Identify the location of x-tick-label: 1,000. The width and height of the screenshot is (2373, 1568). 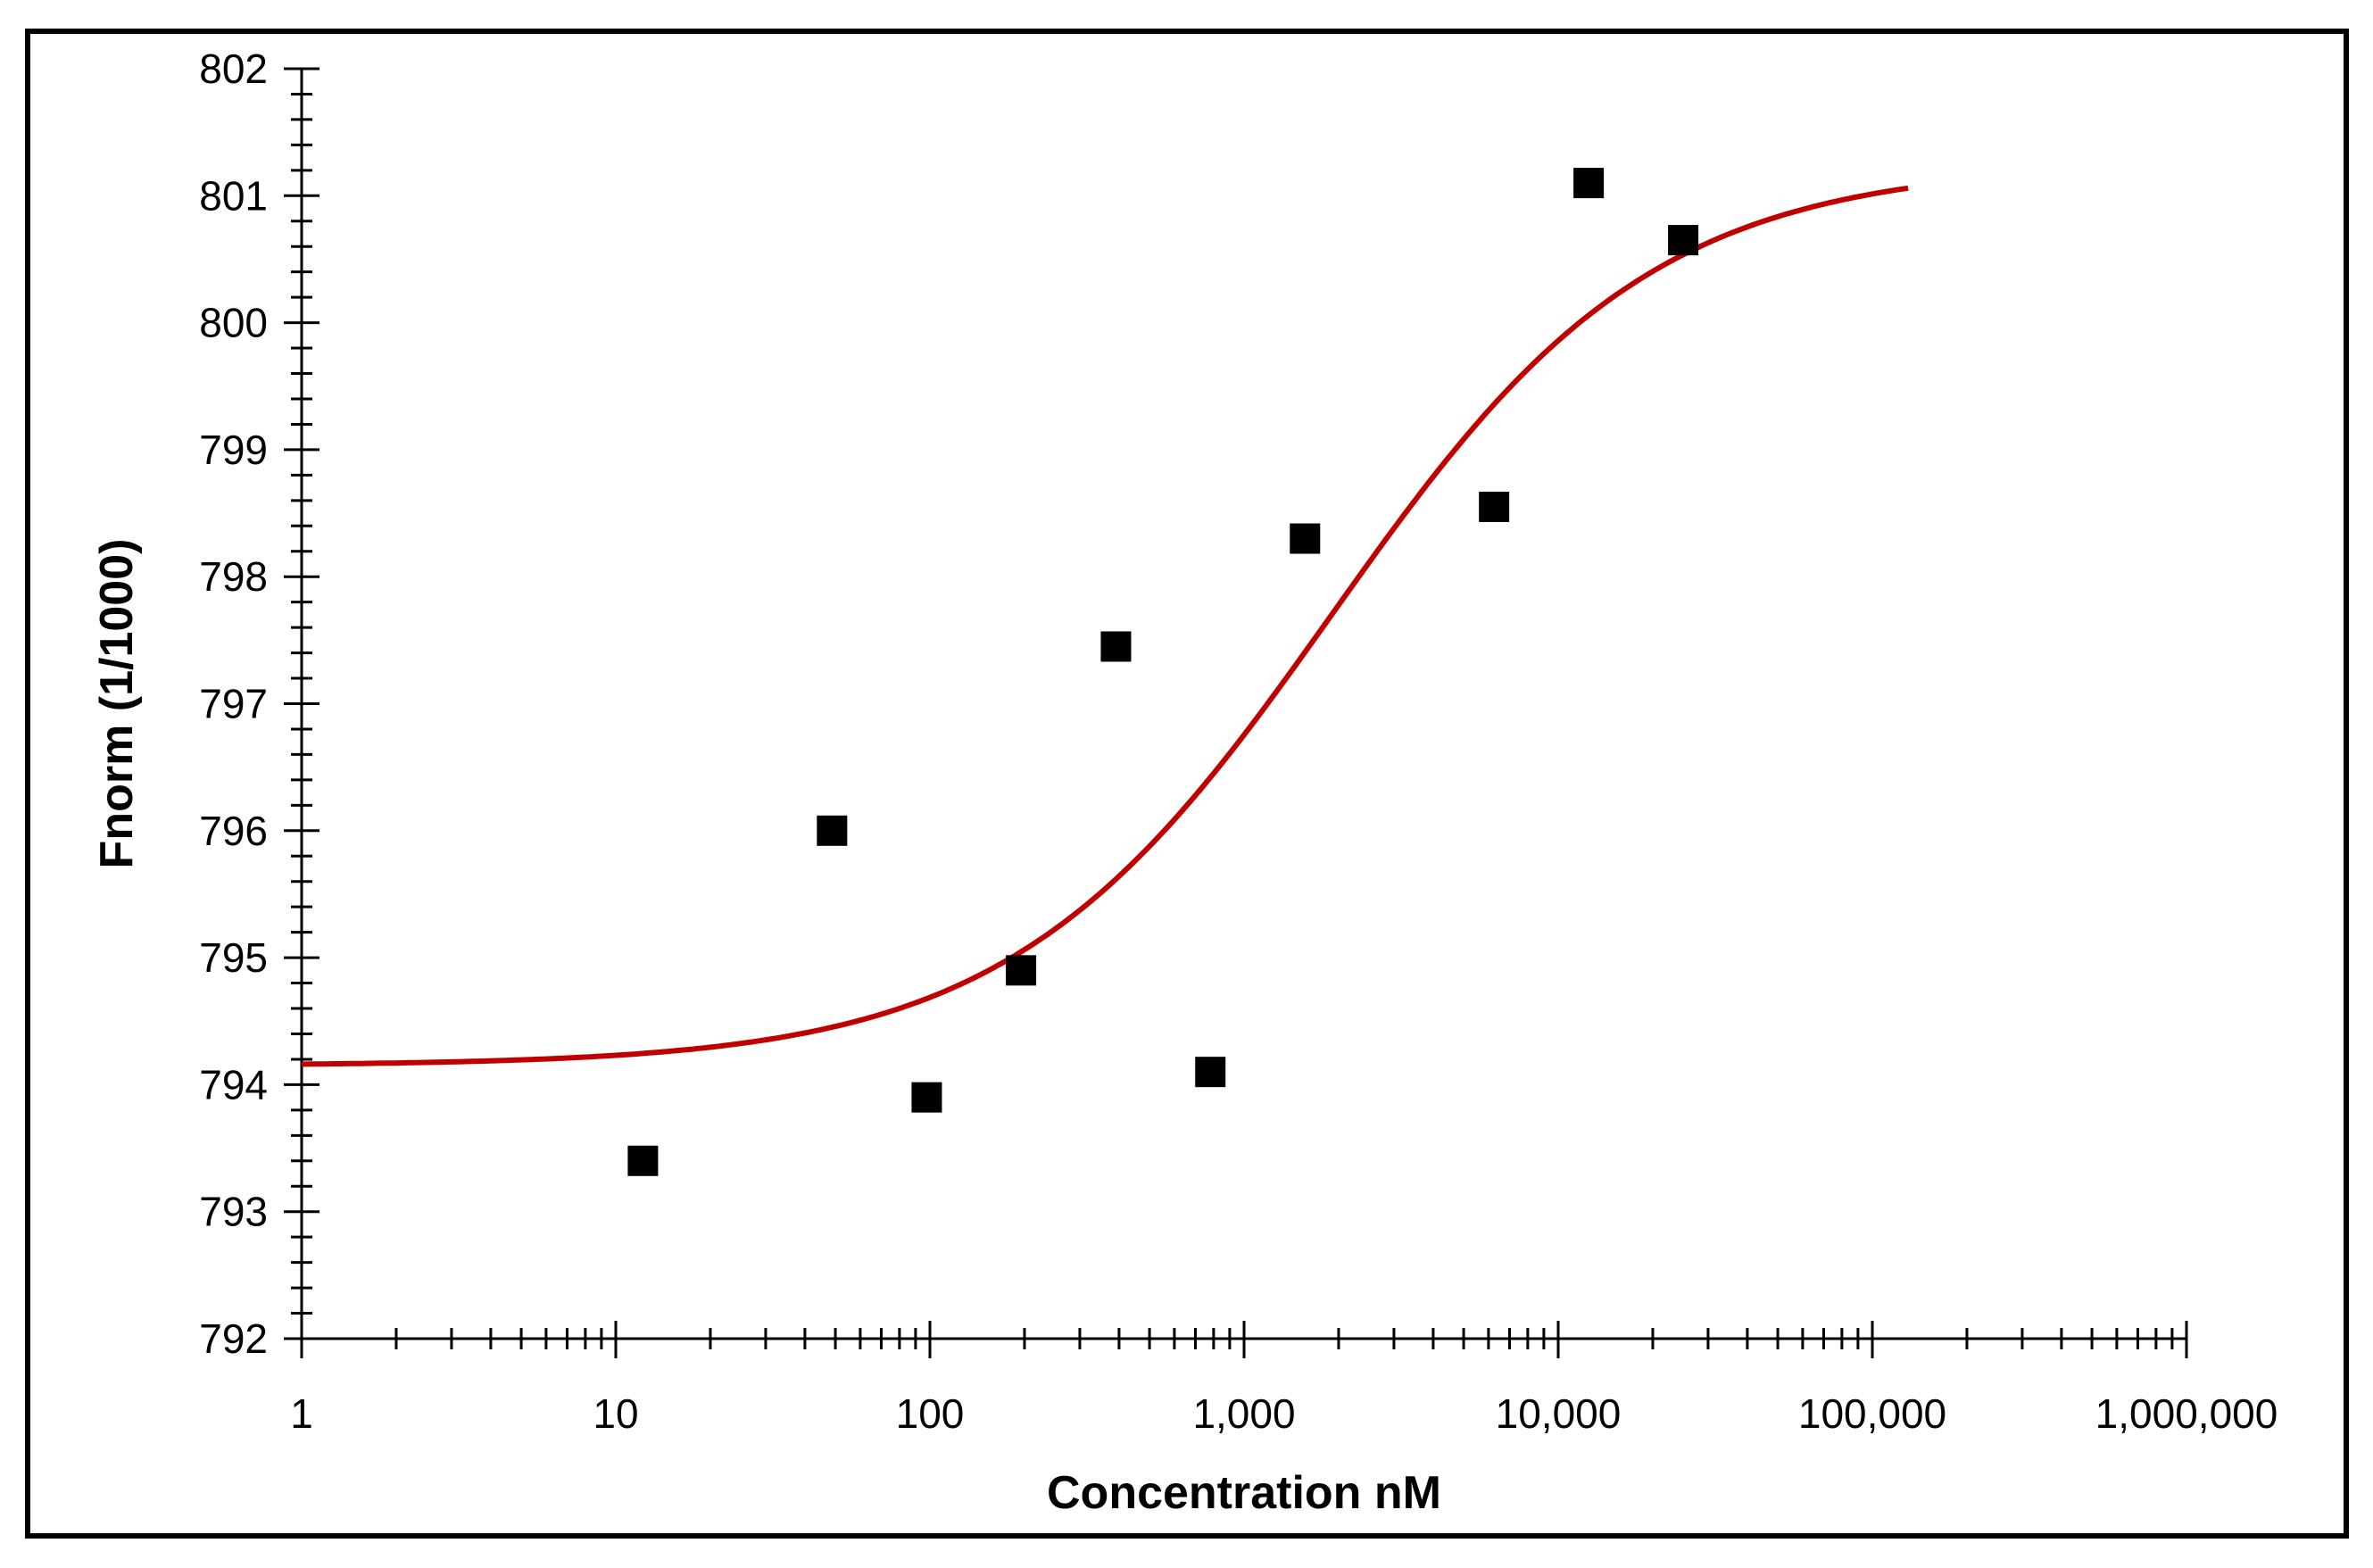
(1243, 1413).